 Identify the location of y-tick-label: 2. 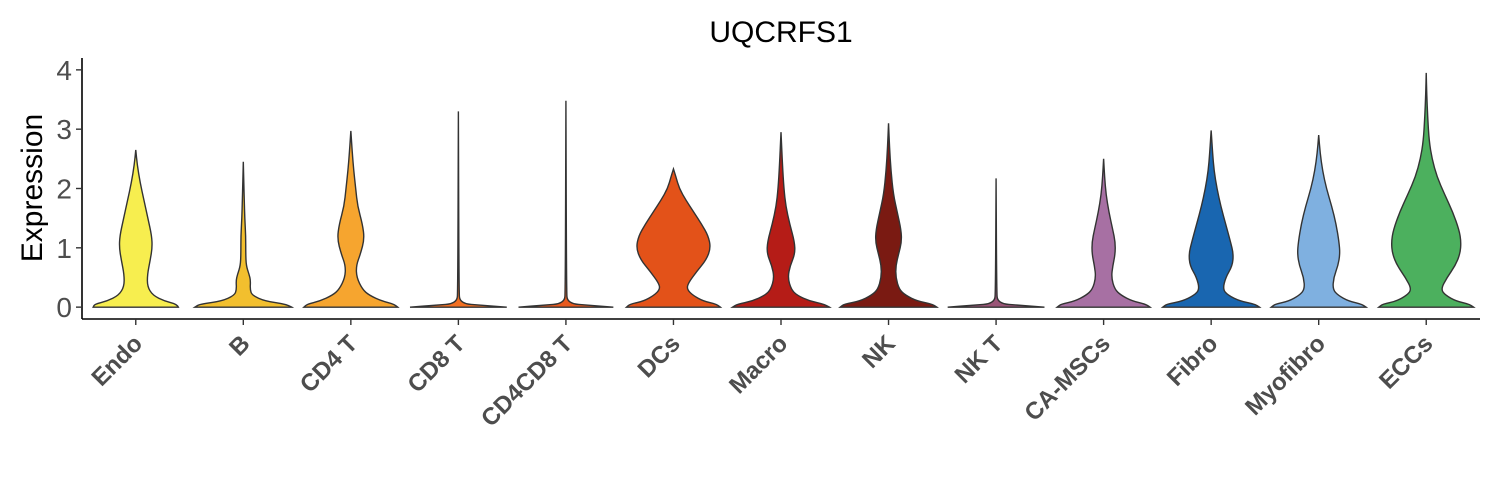
(64, 189).